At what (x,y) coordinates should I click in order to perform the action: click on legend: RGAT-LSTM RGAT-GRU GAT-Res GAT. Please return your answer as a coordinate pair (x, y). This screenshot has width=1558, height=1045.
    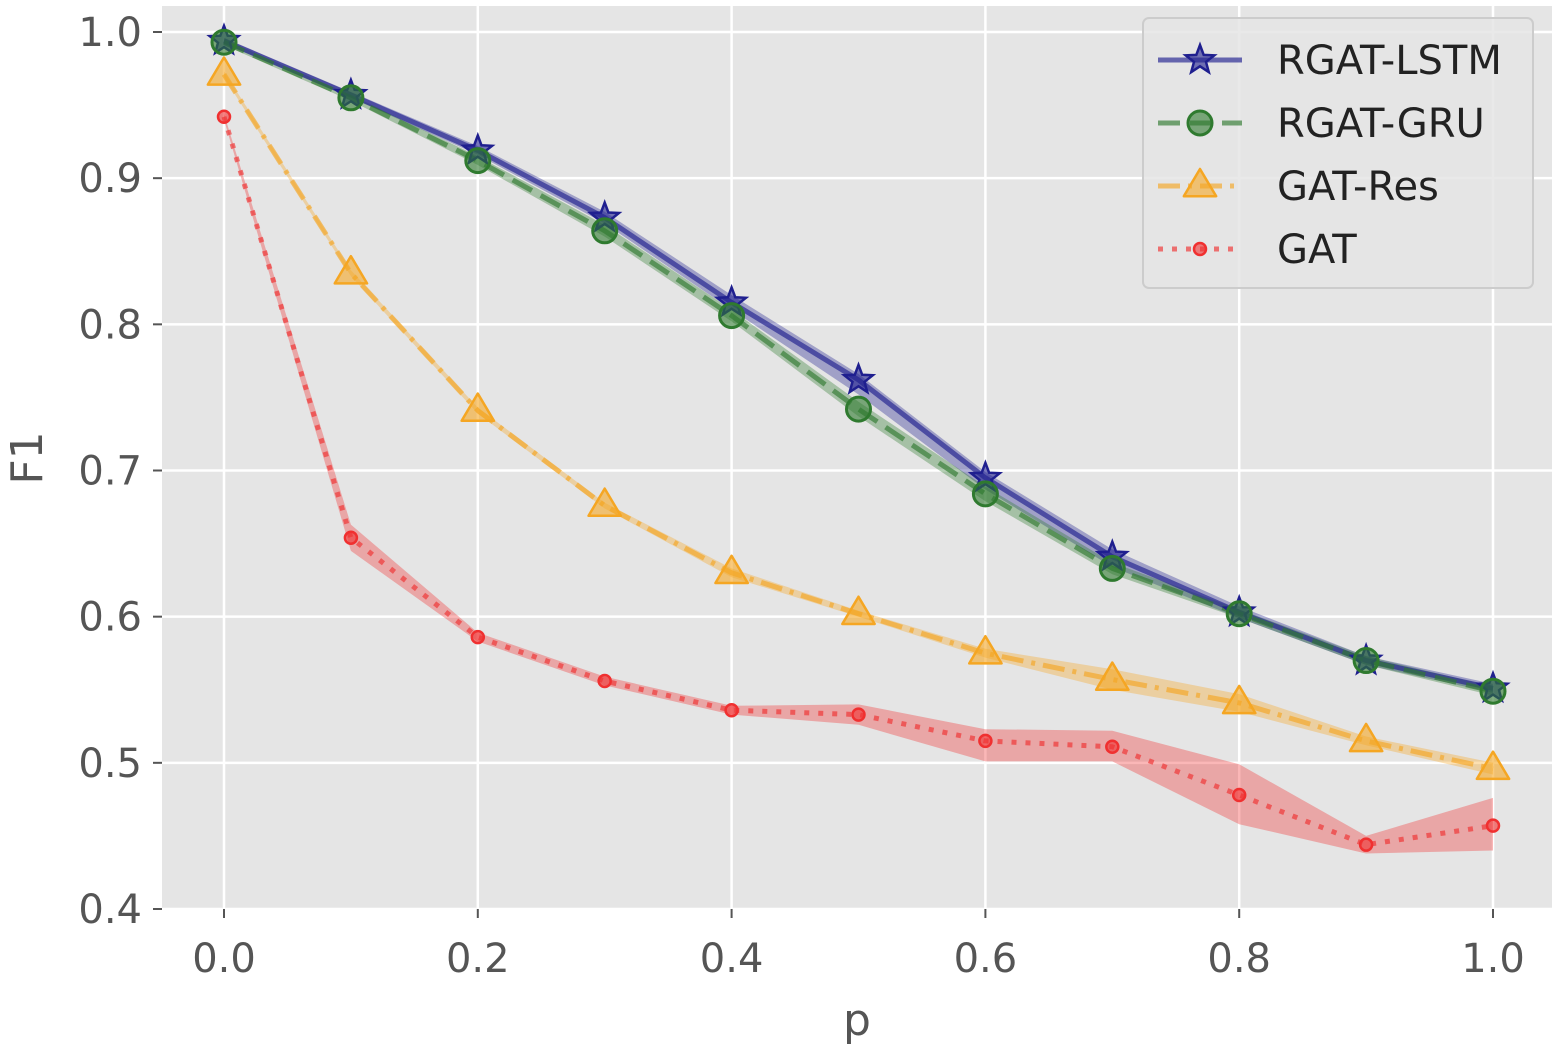
    Looking at the image, I should click on (1338, 153).